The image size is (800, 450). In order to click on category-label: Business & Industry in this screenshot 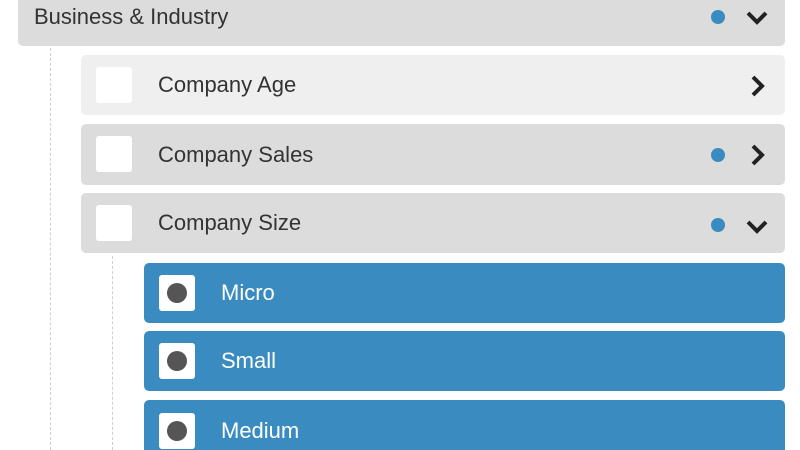, I will do `click(131, 16)`.